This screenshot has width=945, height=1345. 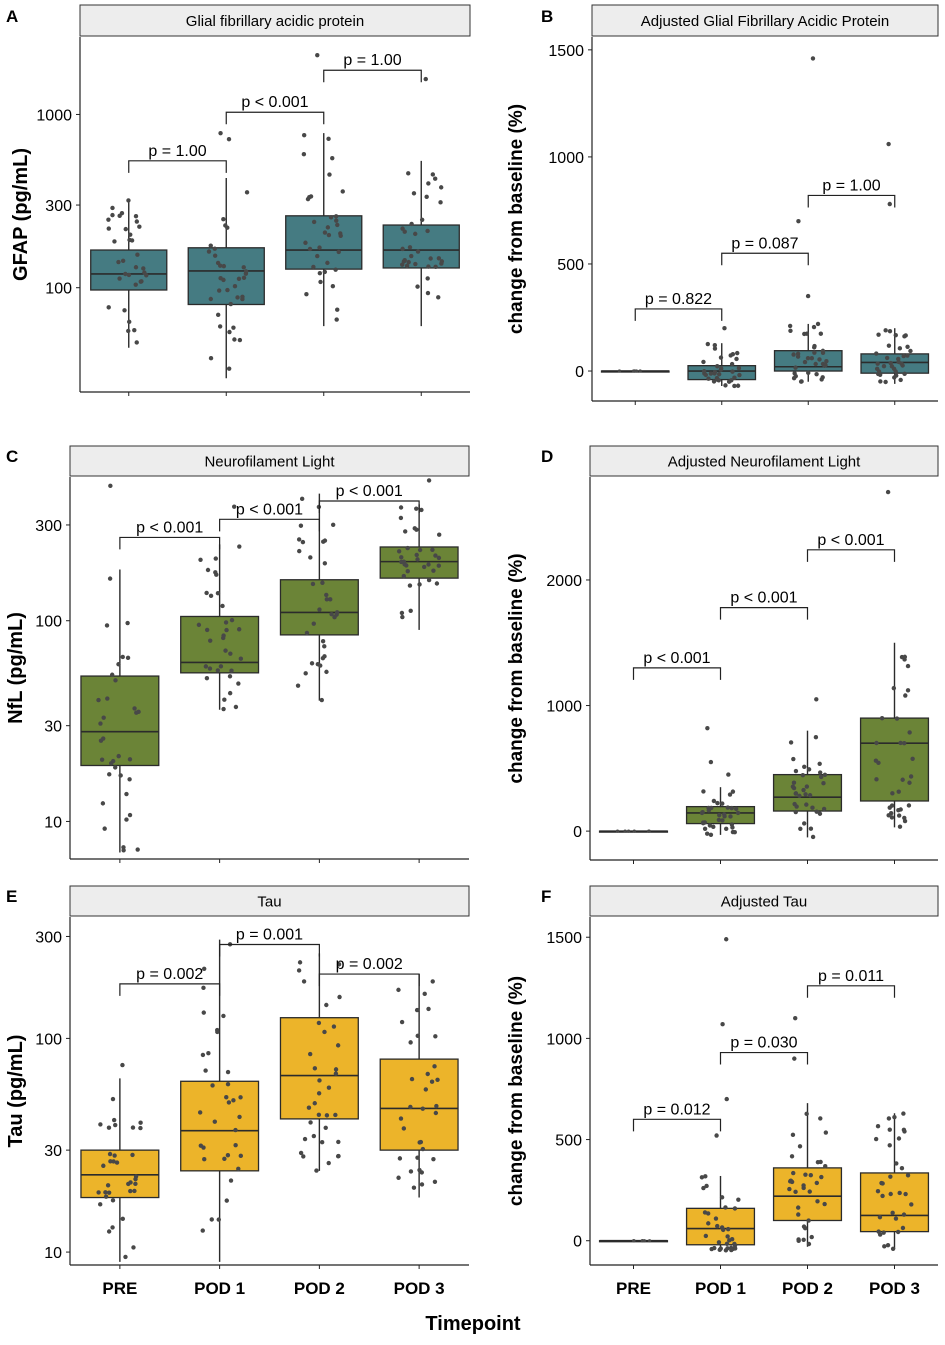 I want to click on y-axis-title: change from baseline (%), so click(x=516, y=1091).